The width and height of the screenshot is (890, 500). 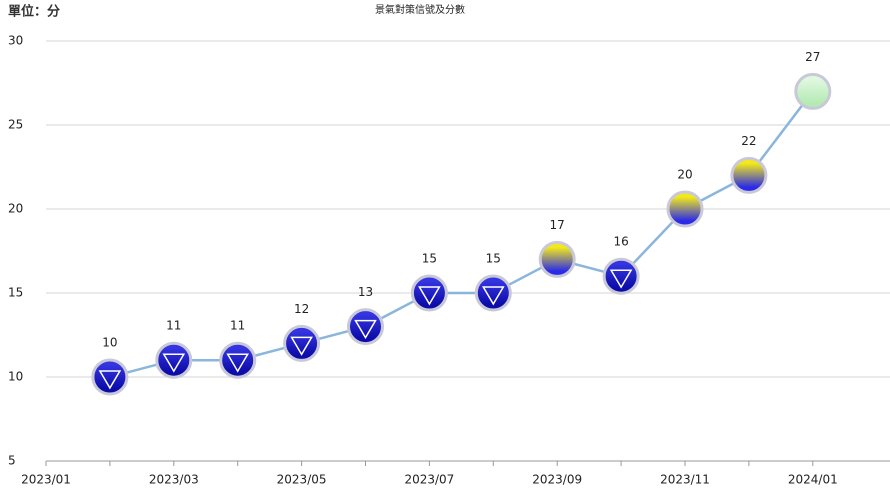 What do you see at coordinates (813, 480) in the screenshot?
I see `x-tick-label: 2024/01` at bounding box center [813, 480].